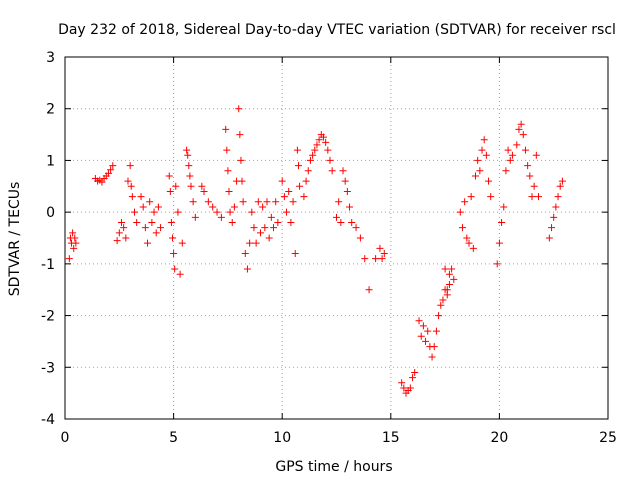 The height and width of the screenshot is (480, 640). Describe the element at coordinates (608, 438) in the screenshot. I see `x-tick-label: 25` at that location.